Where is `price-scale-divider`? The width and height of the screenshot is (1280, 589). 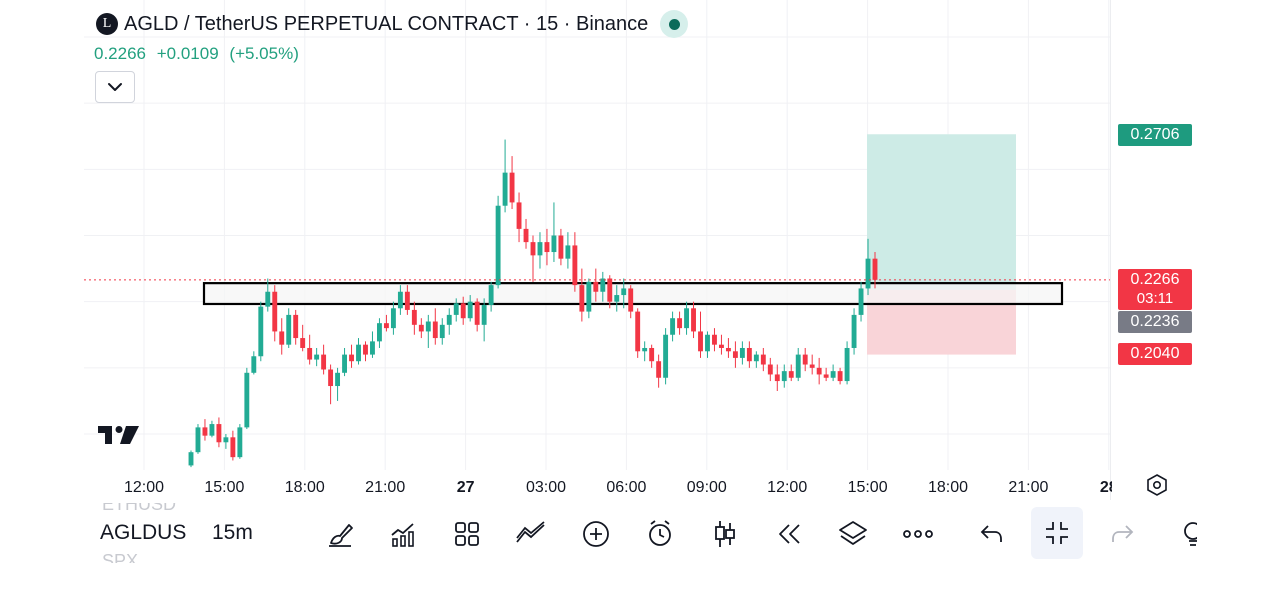
price-scale-divider is located at coordinates (1110, 250).